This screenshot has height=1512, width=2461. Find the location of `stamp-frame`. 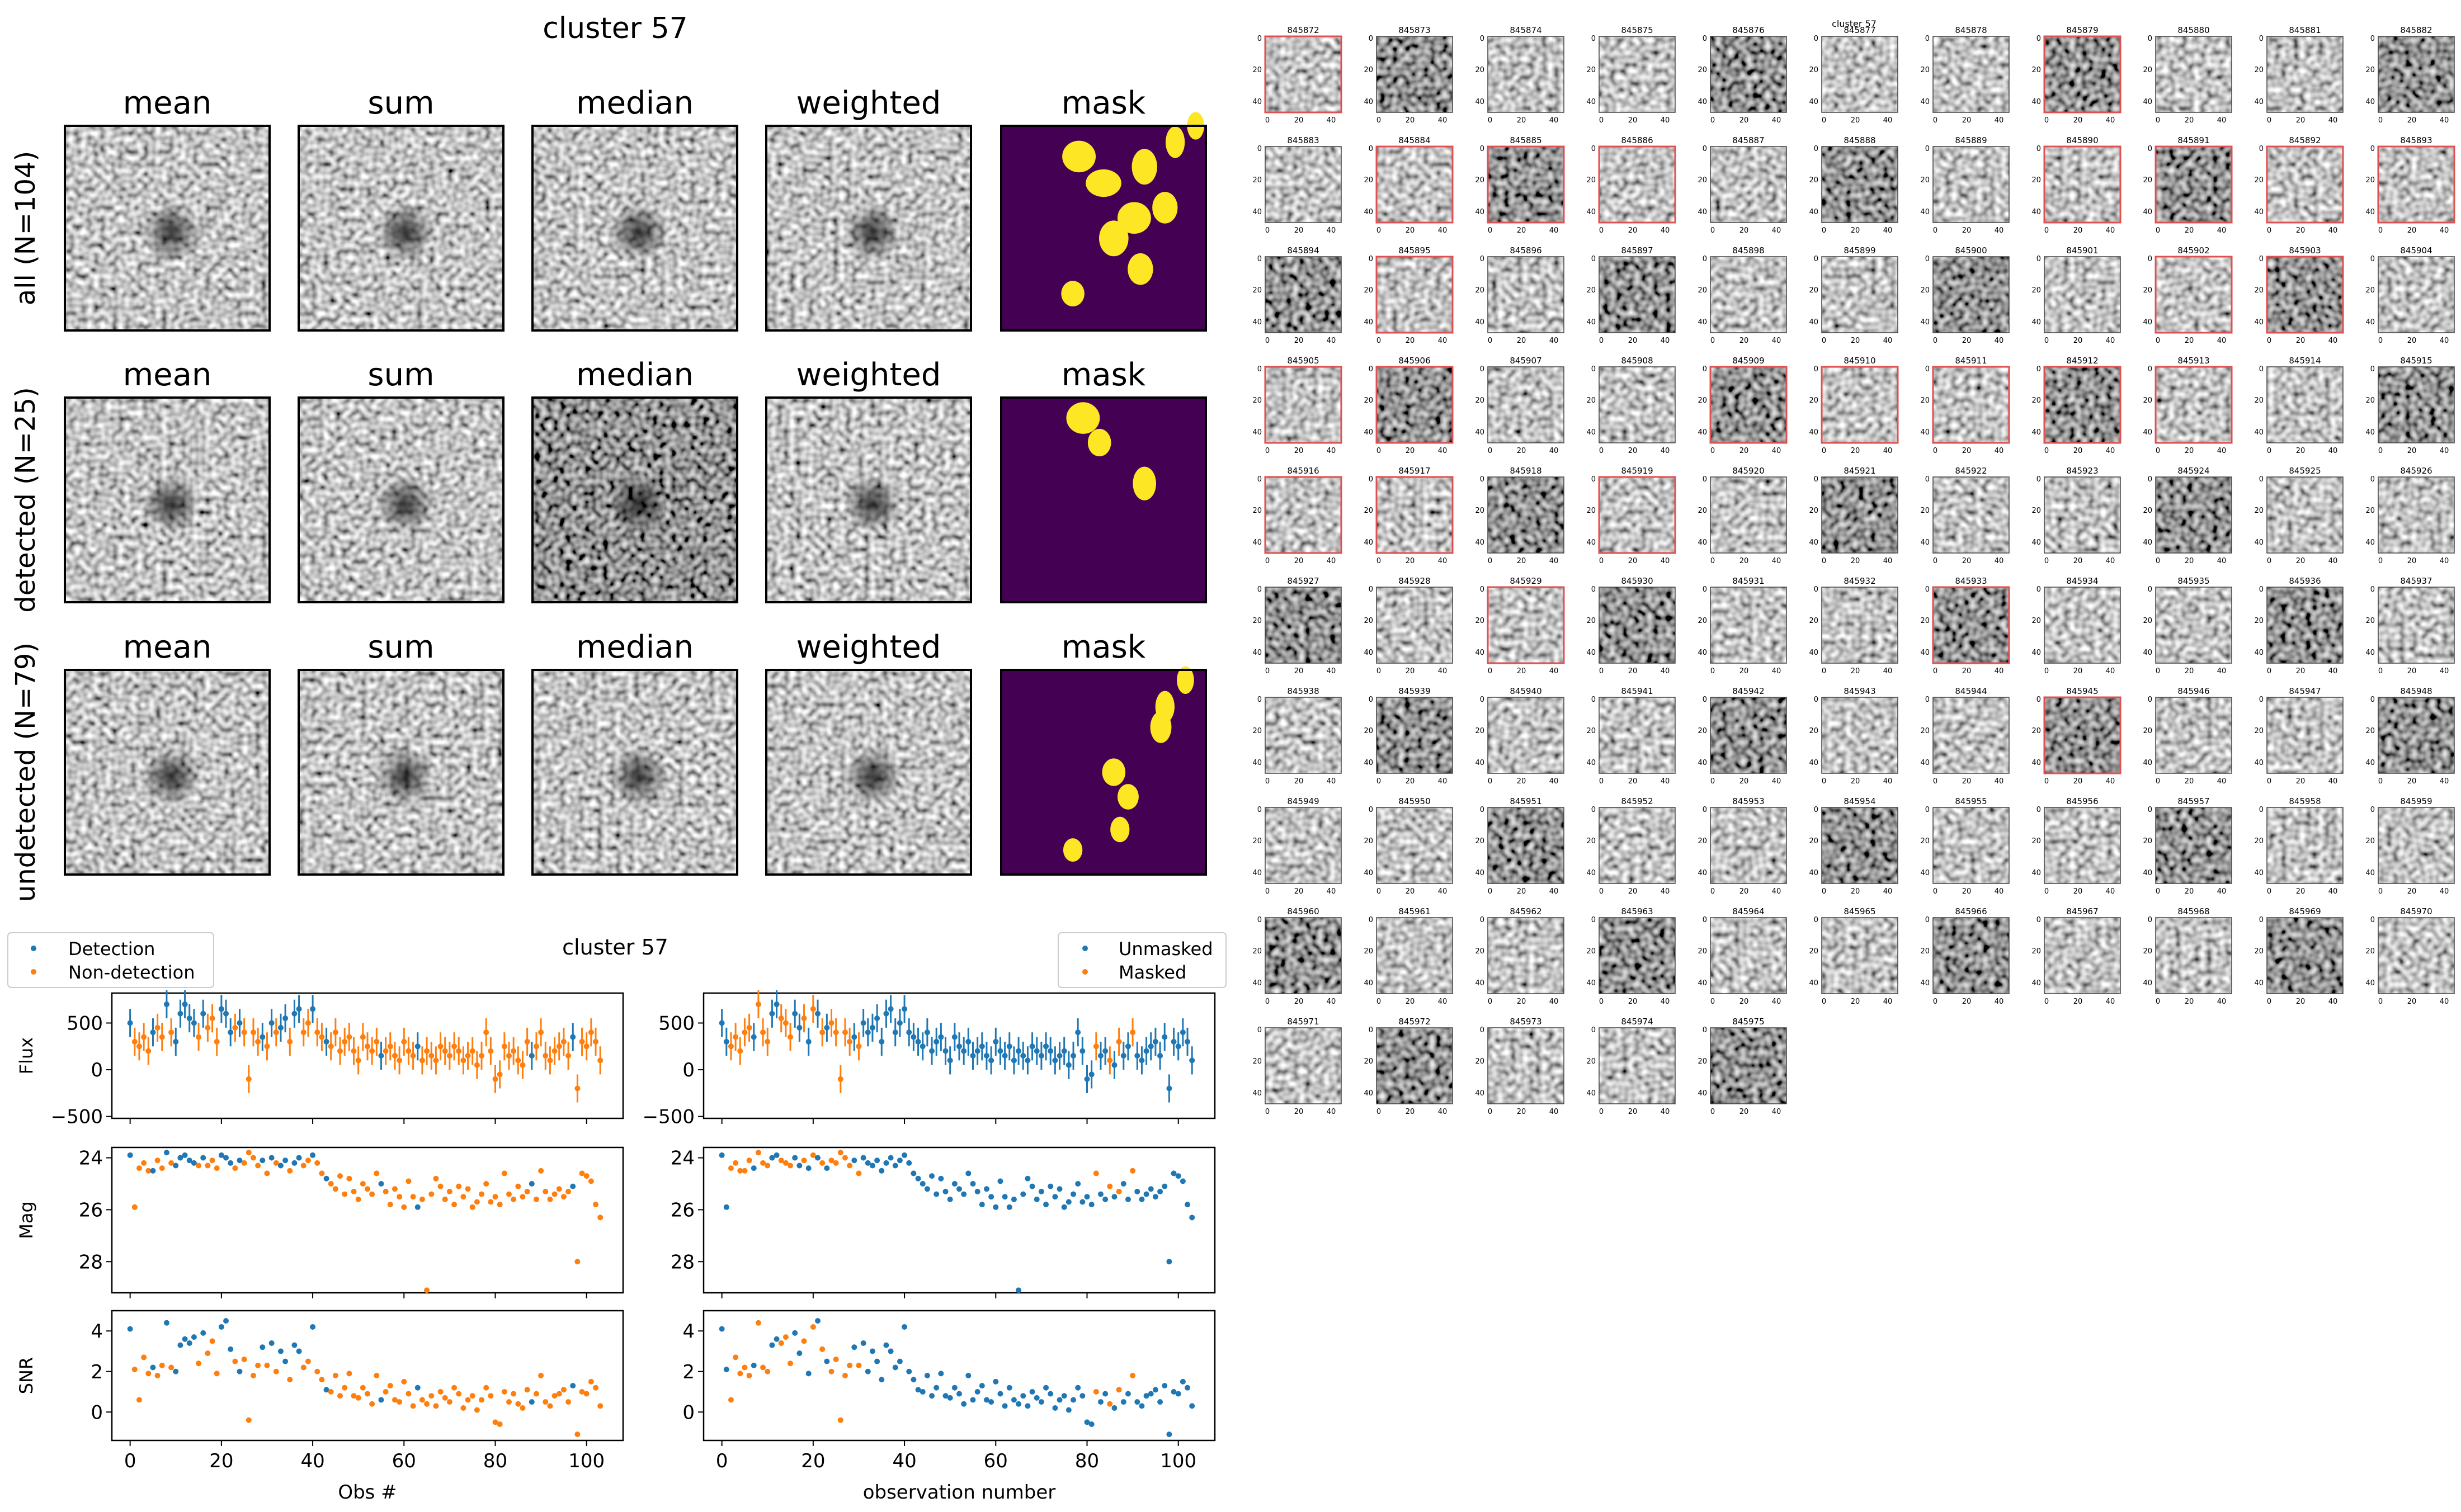

stamp-frame is located at coordinates (868, 499).